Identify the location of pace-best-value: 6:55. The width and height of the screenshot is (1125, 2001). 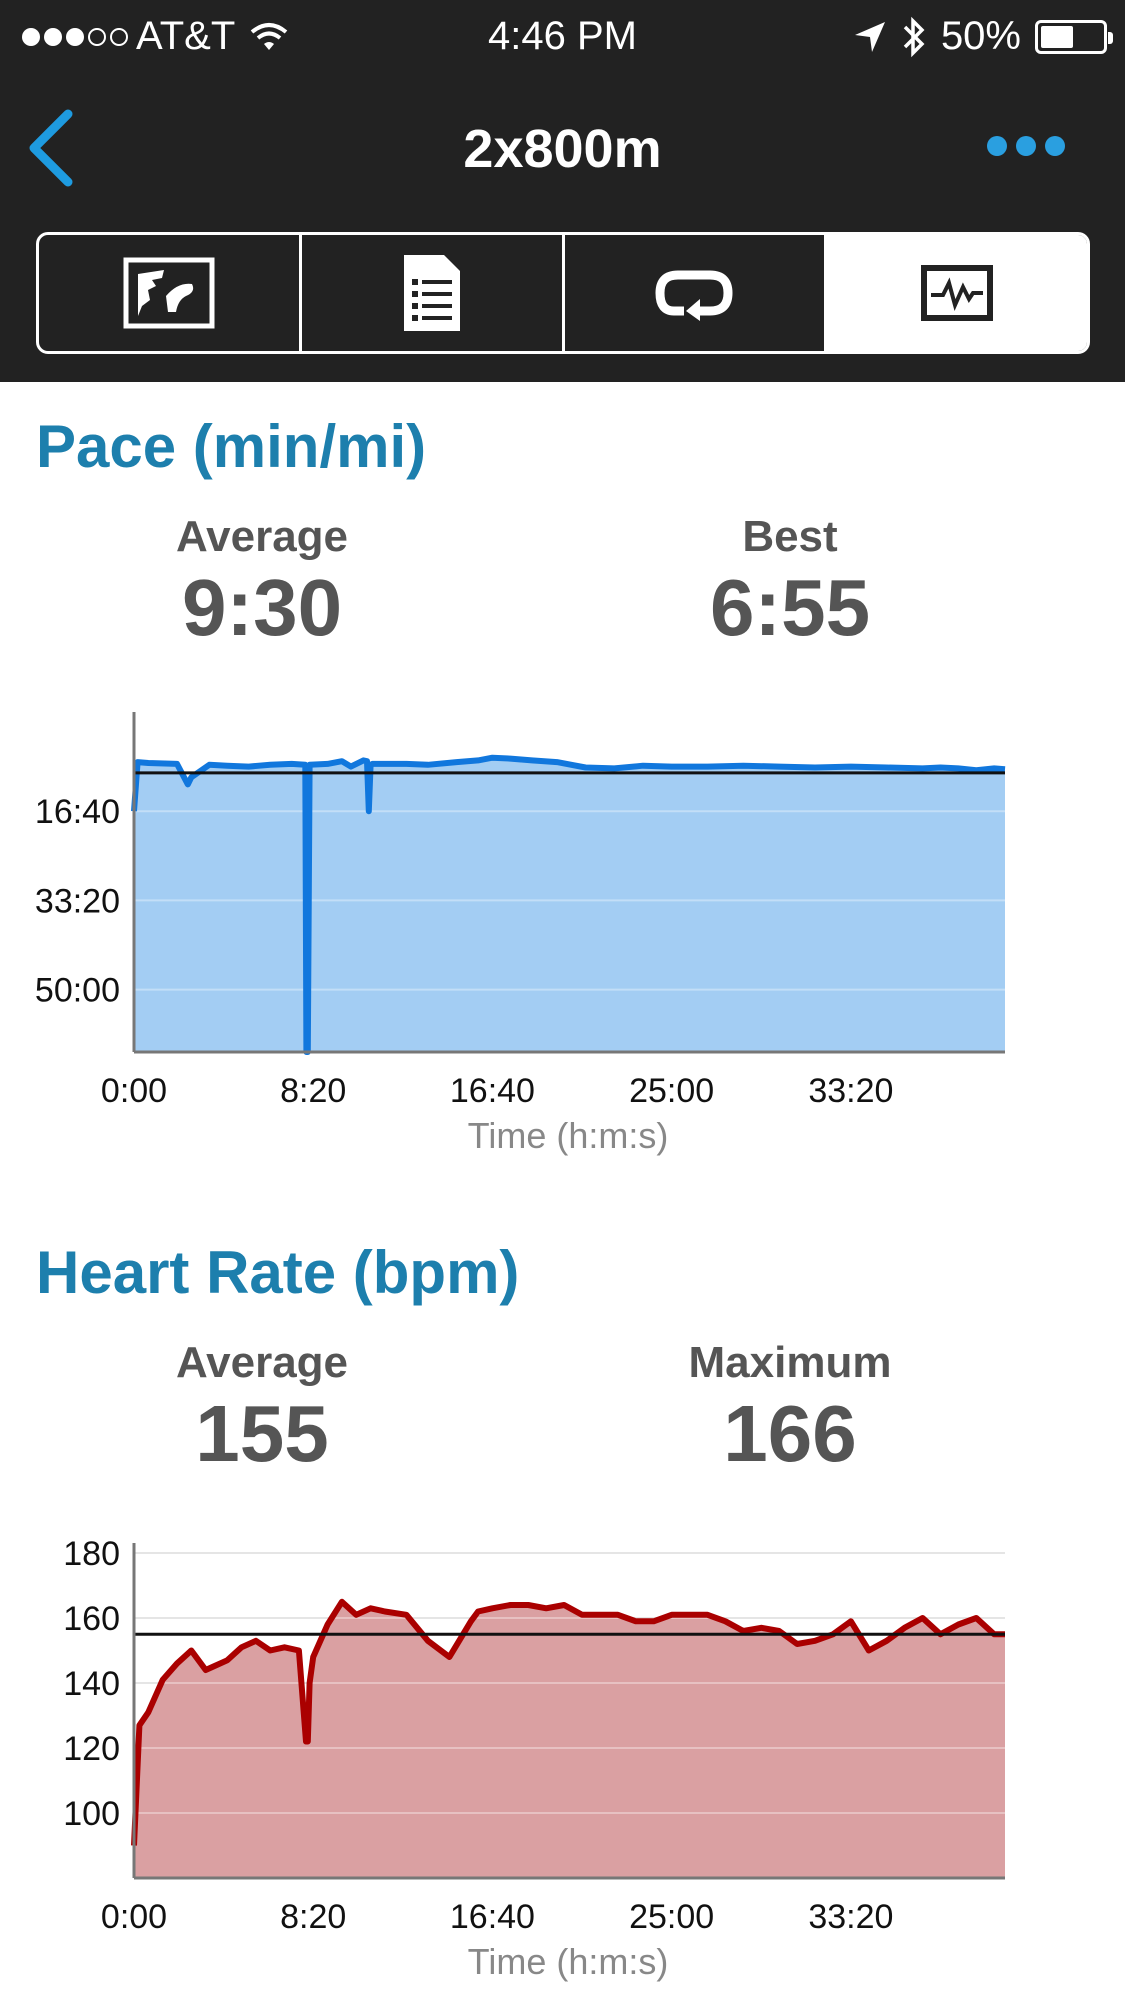
(790, 607).